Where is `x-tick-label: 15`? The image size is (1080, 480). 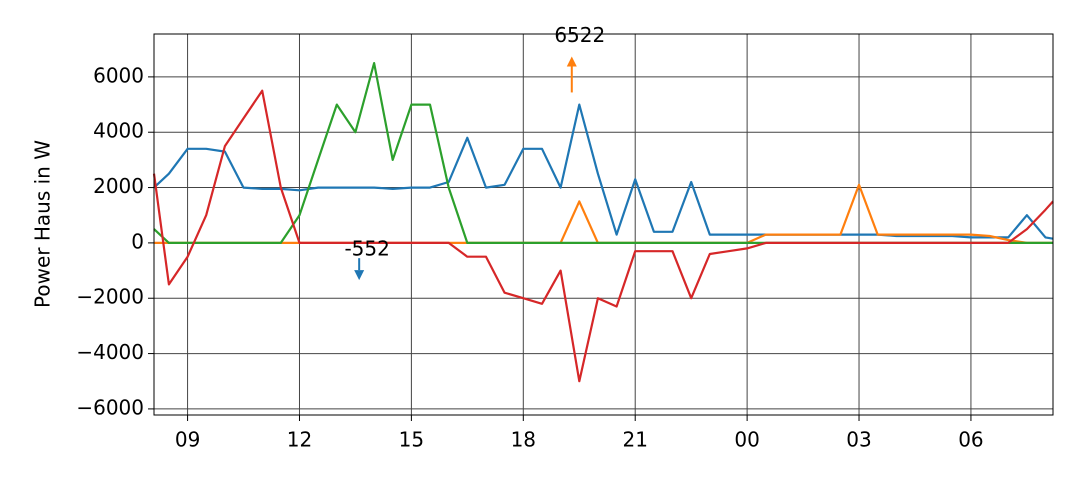
x-tick-label: 15 is located at coordinates (411, 440).